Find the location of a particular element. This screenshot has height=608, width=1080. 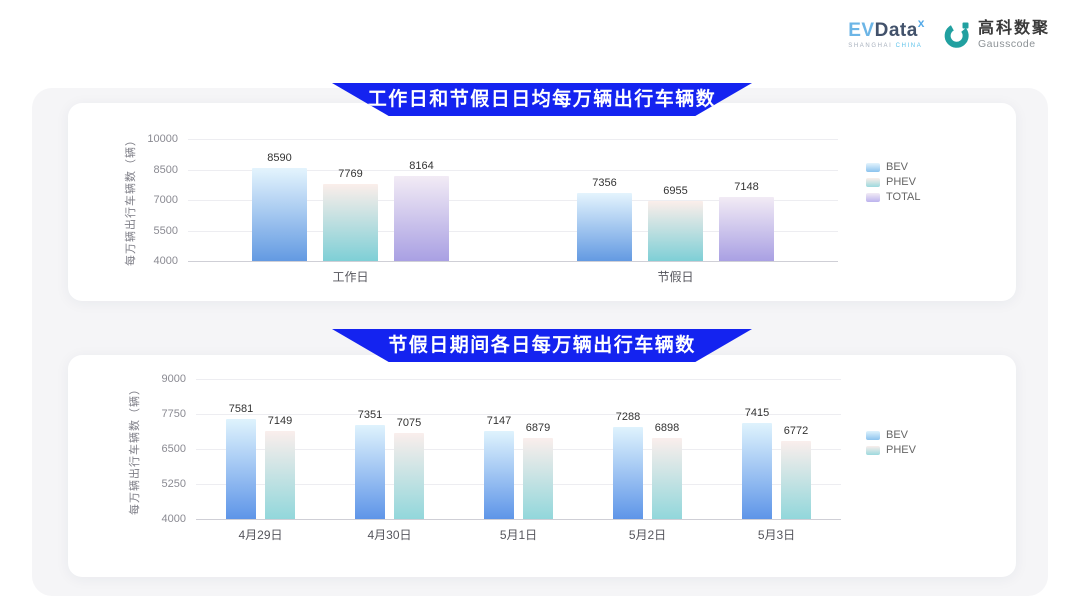

bars-container: 7581 7149 7351 7075 7147 6879 7288 6898 7415 6772 is located at coordinates (518, 449).